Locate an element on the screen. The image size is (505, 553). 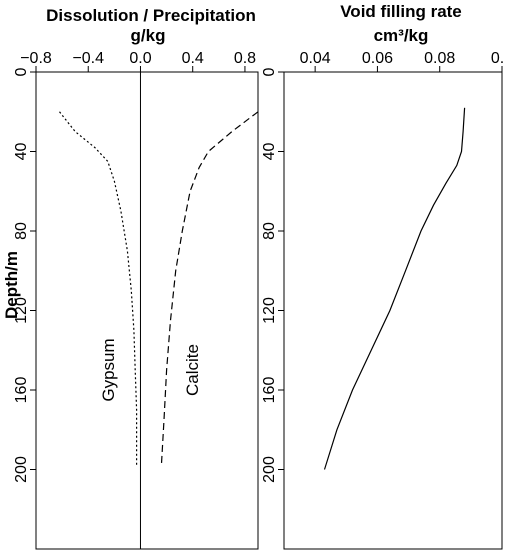
right-y-ticks: 0 40 80 120 160 200 is located at coordinates (272, 275).